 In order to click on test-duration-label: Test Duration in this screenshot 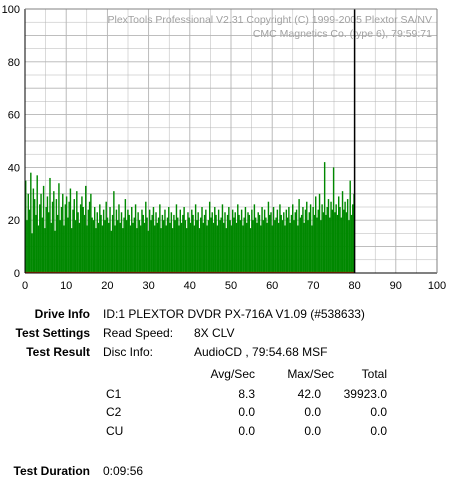, I will do `click(51, 471)`.